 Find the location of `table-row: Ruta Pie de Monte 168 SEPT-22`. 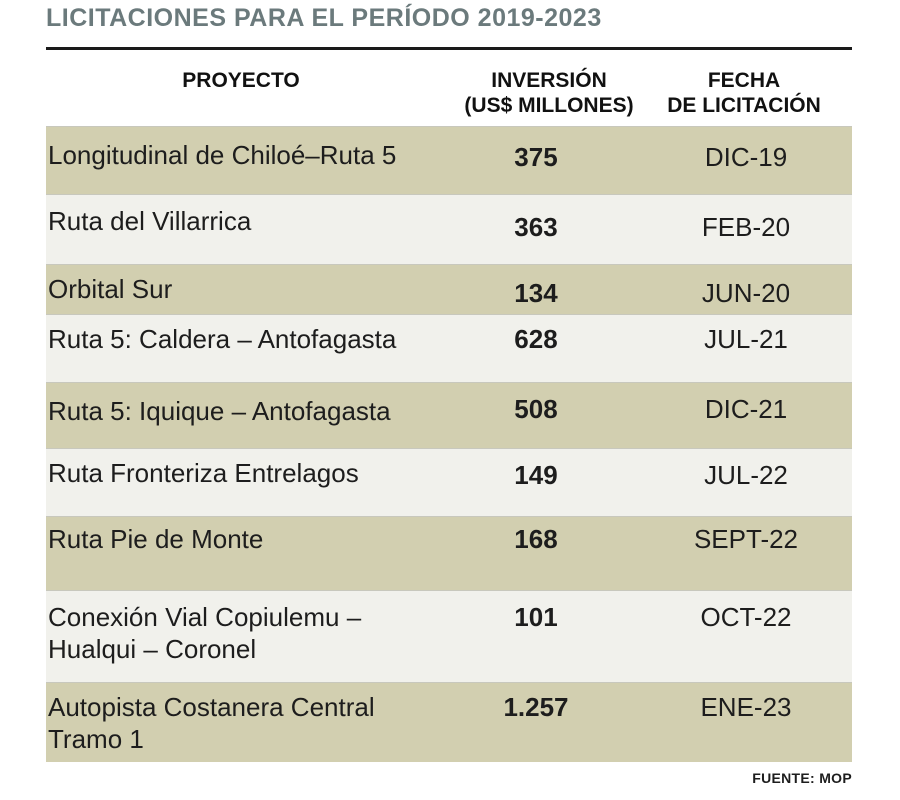

table-row: Ruta Pie de Monte 168 SEPT-22 is located at coordinates (449, 553).